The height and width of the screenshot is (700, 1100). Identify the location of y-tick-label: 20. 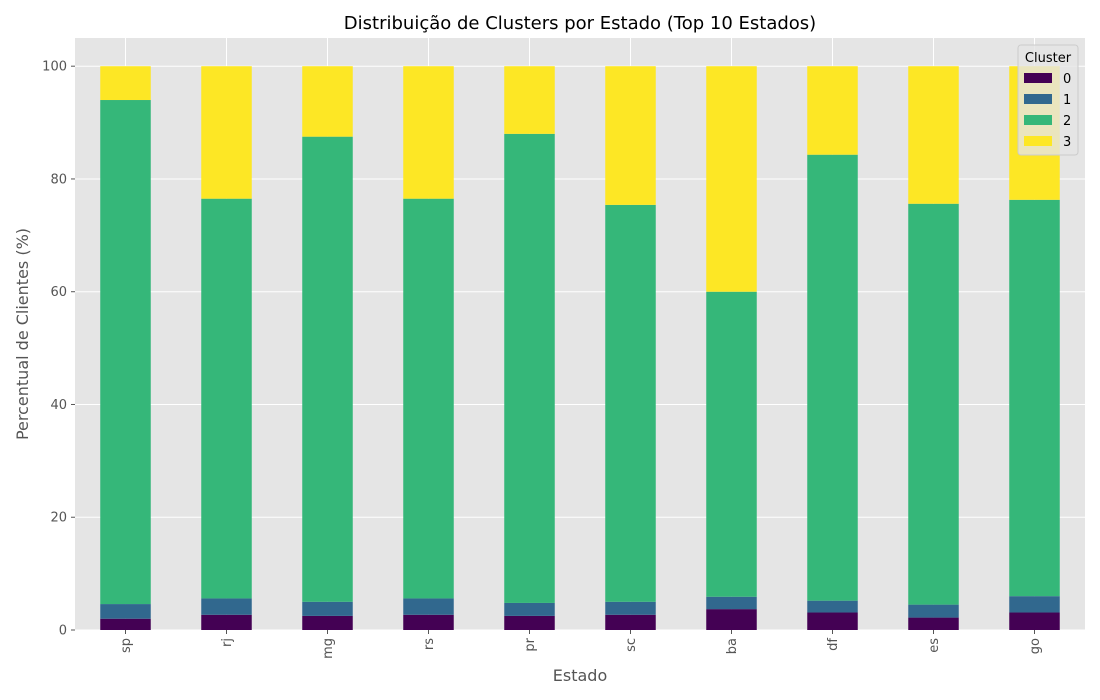
(58, 518).